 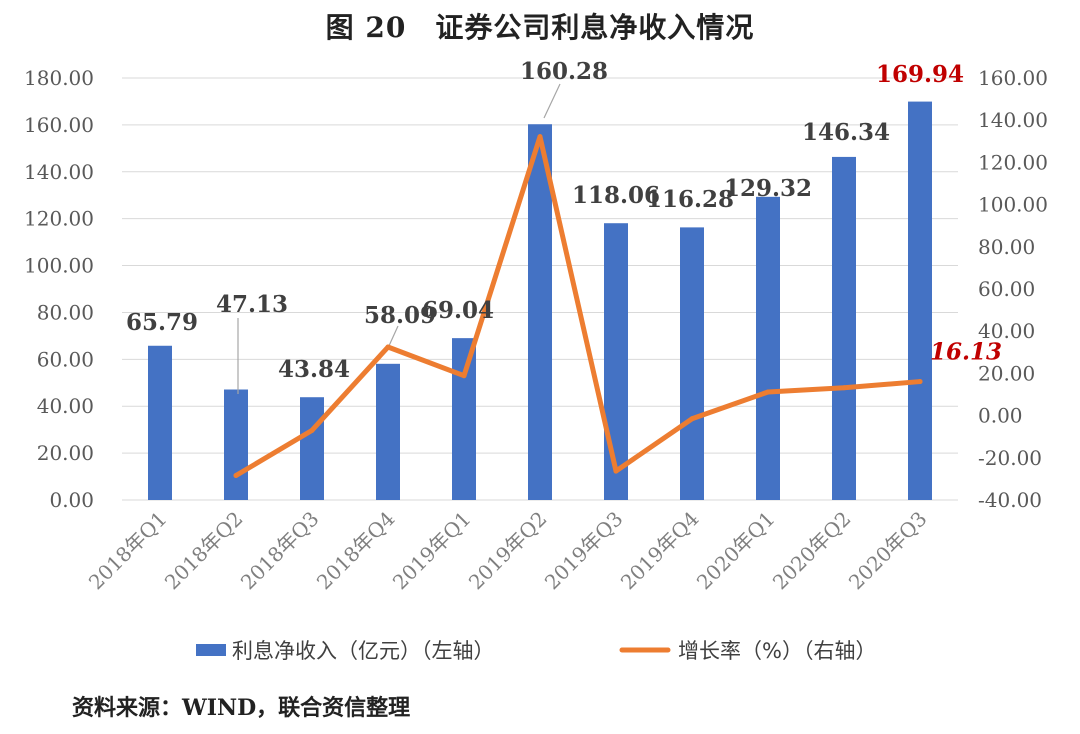 I want to click on right-tick-label: 0.00, so click(x=1000, y=416).